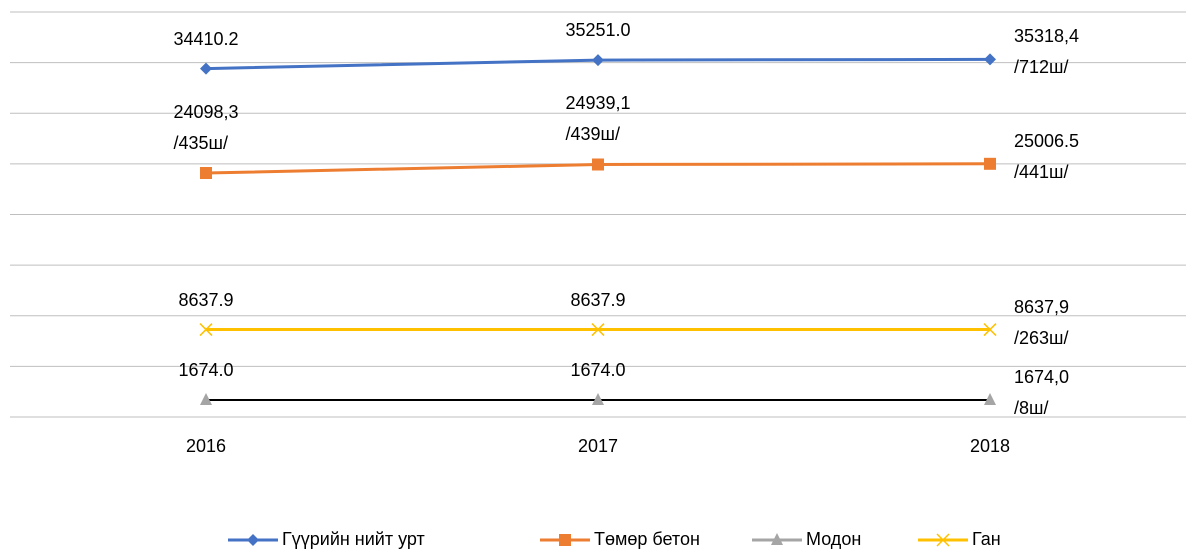  I want to click on data-label: 8637,9 /263ш/, so click(1042, 322).